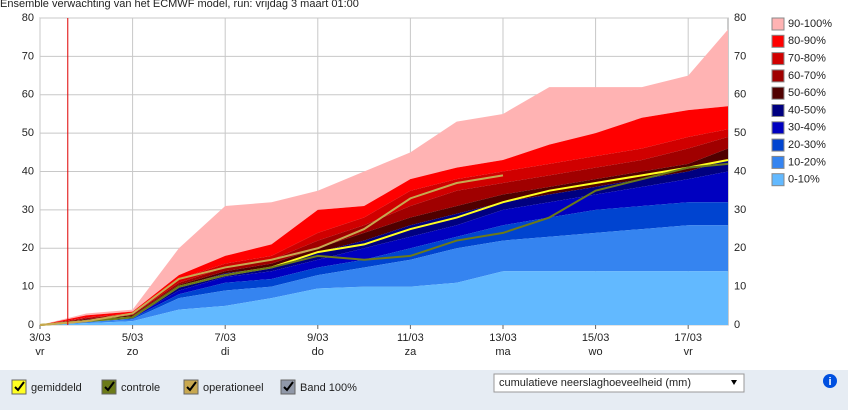 This screenshot has width=848, height=410. What do you see at coordinates (28, 248) in the screenshot?
I see `y-tick-label: 20` at bounding box center [28, 248].